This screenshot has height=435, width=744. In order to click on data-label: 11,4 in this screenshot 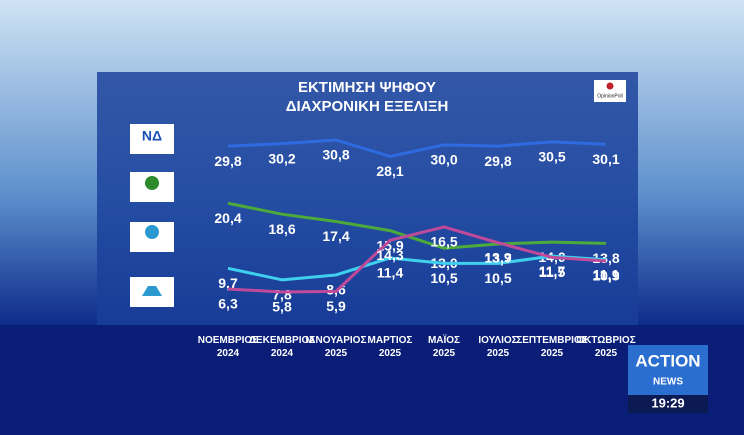, I will do `click(390, 273)`.